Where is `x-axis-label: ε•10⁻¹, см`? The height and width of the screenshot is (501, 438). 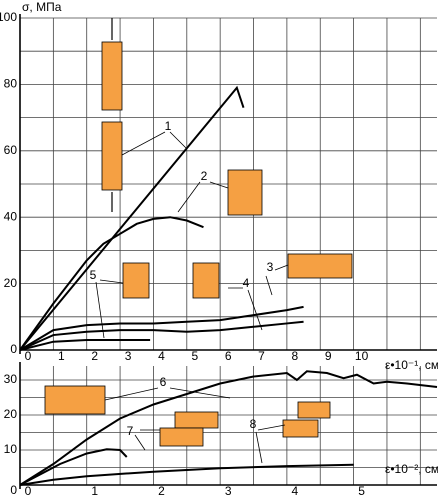
x-axis-label: ε•10⁻¹, см is located at coordinates (411, 365).